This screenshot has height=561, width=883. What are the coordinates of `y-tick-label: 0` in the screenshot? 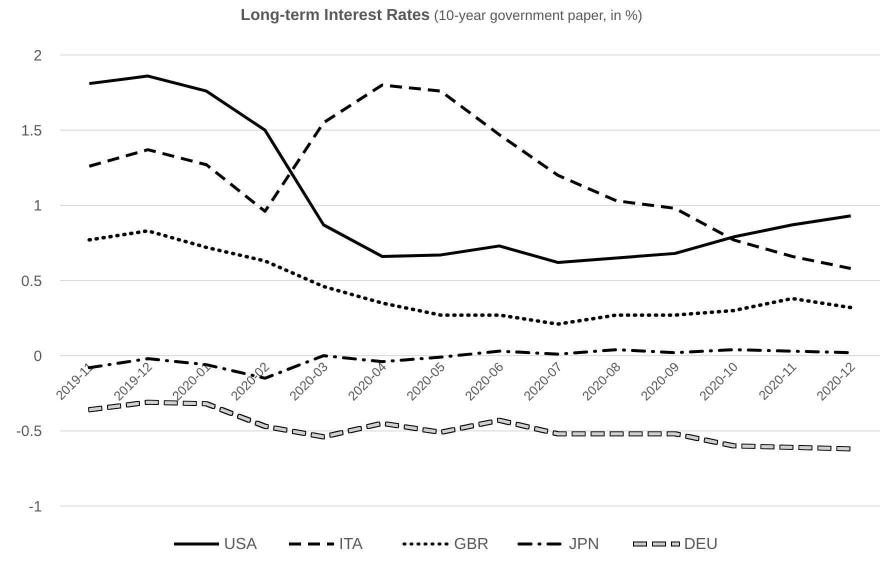 It's located at (38, 356).